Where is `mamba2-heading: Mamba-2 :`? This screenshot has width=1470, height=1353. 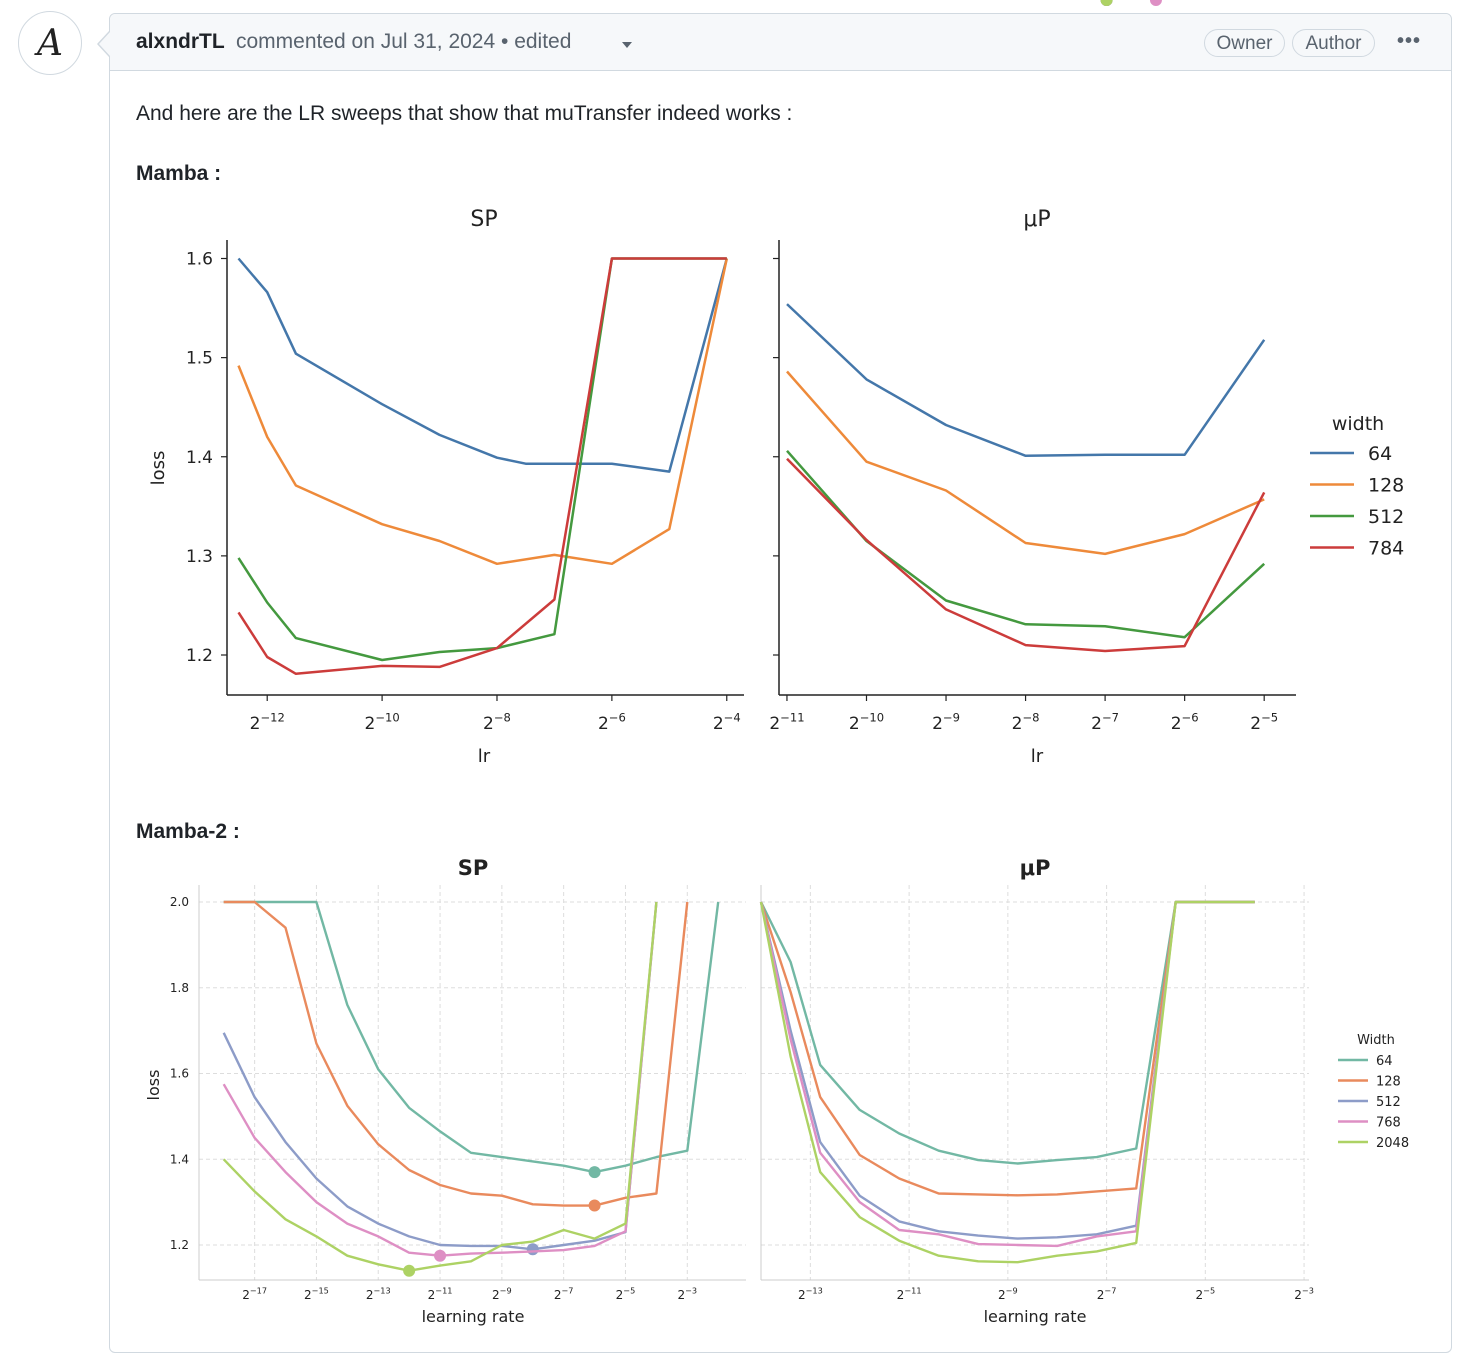 mamba2-heading: Mamba-2 : is located at coordinates (188, 831).